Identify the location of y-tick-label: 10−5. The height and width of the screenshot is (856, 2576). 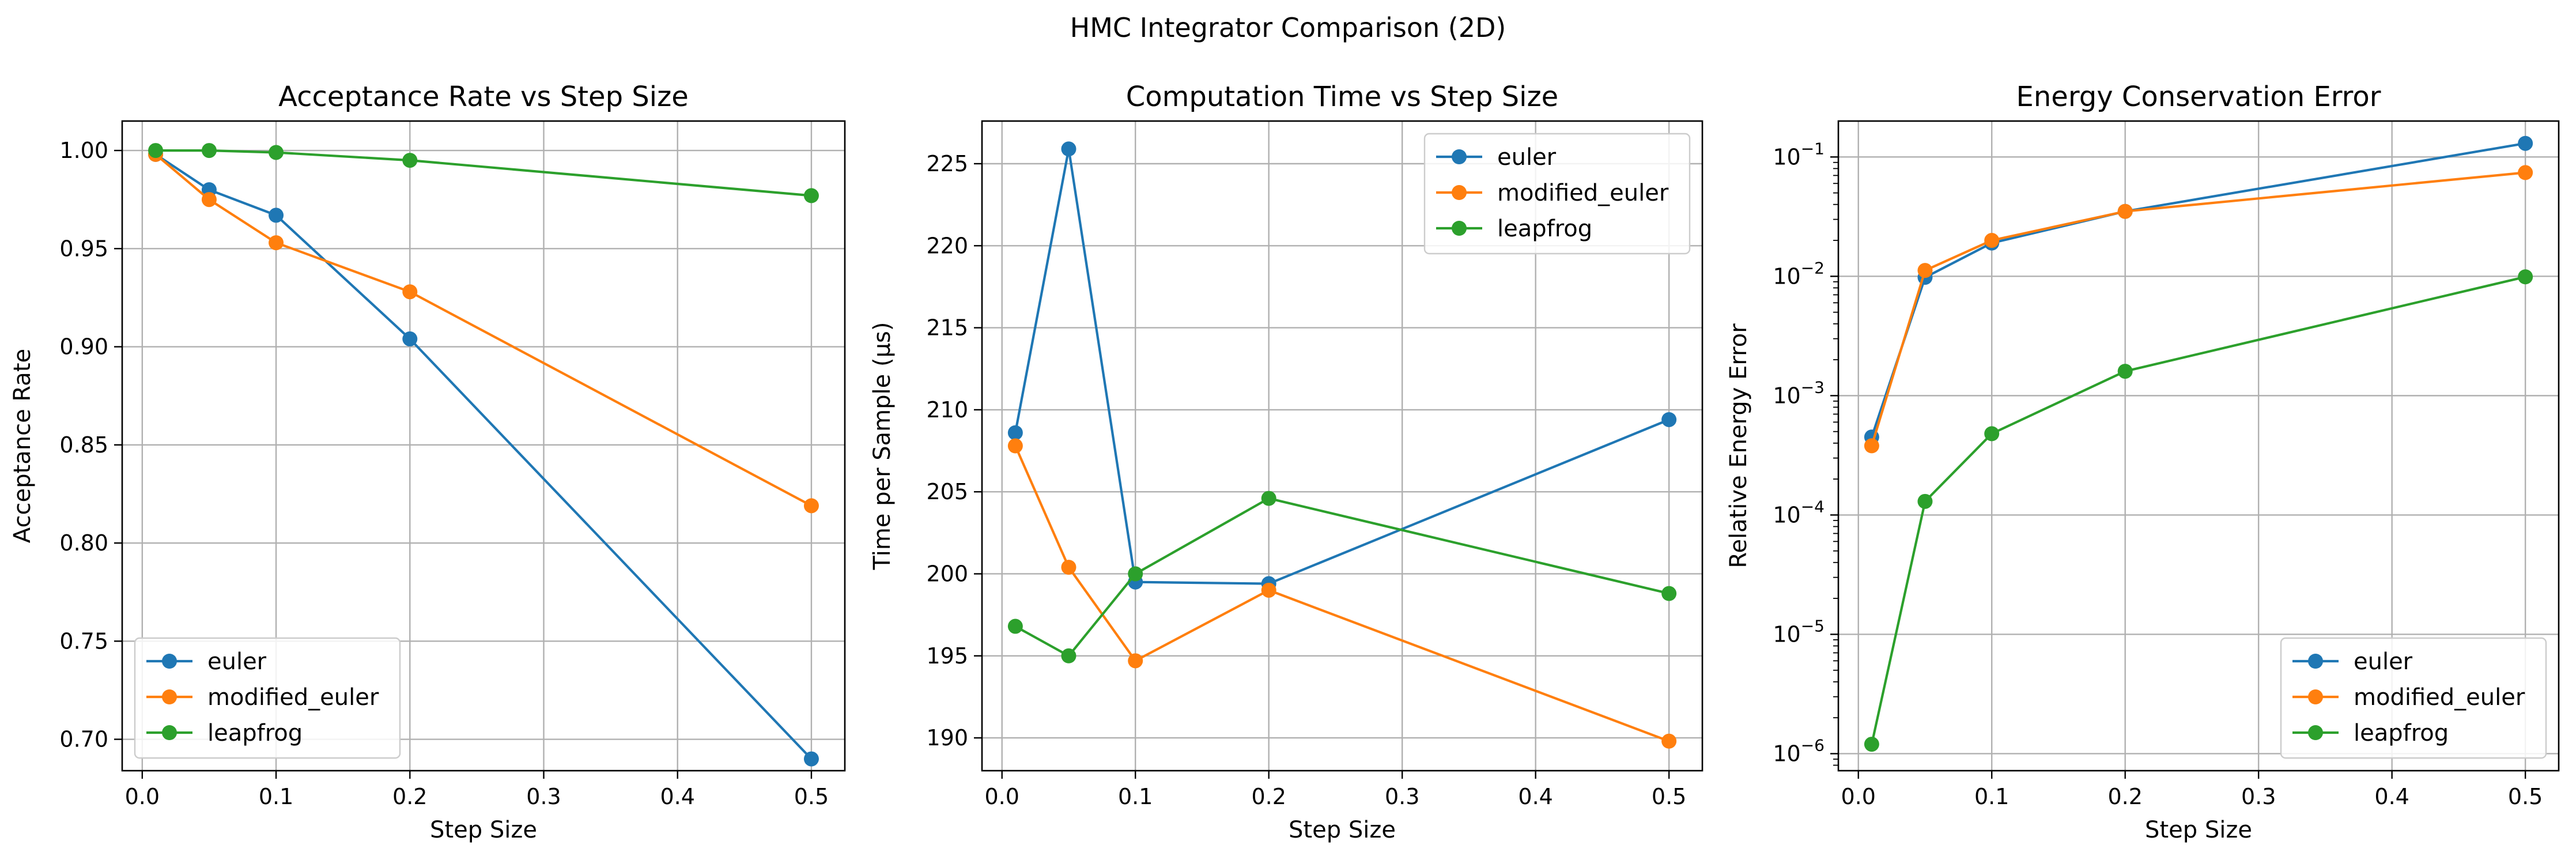
(1799, 631).